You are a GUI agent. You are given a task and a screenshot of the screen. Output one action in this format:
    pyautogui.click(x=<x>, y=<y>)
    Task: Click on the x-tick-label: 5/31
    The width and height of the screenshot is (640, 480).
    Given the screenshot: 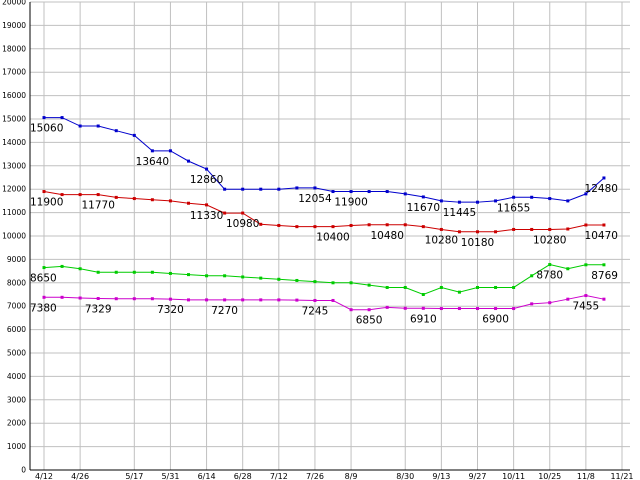 What is the action you would take?
    pyautogui.click(x=170, y=476)
    